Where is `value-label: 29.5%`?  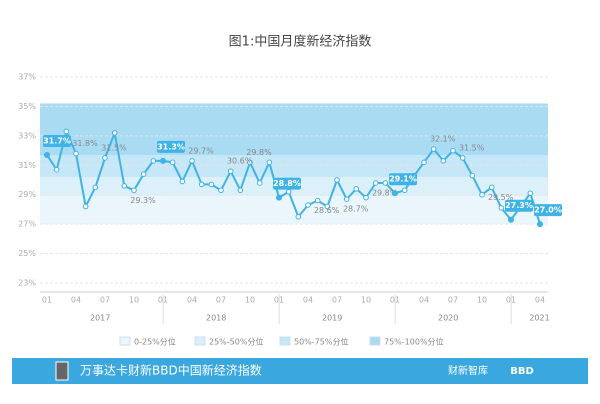 value-label: 29.5% is located at coordinates (501, 197).